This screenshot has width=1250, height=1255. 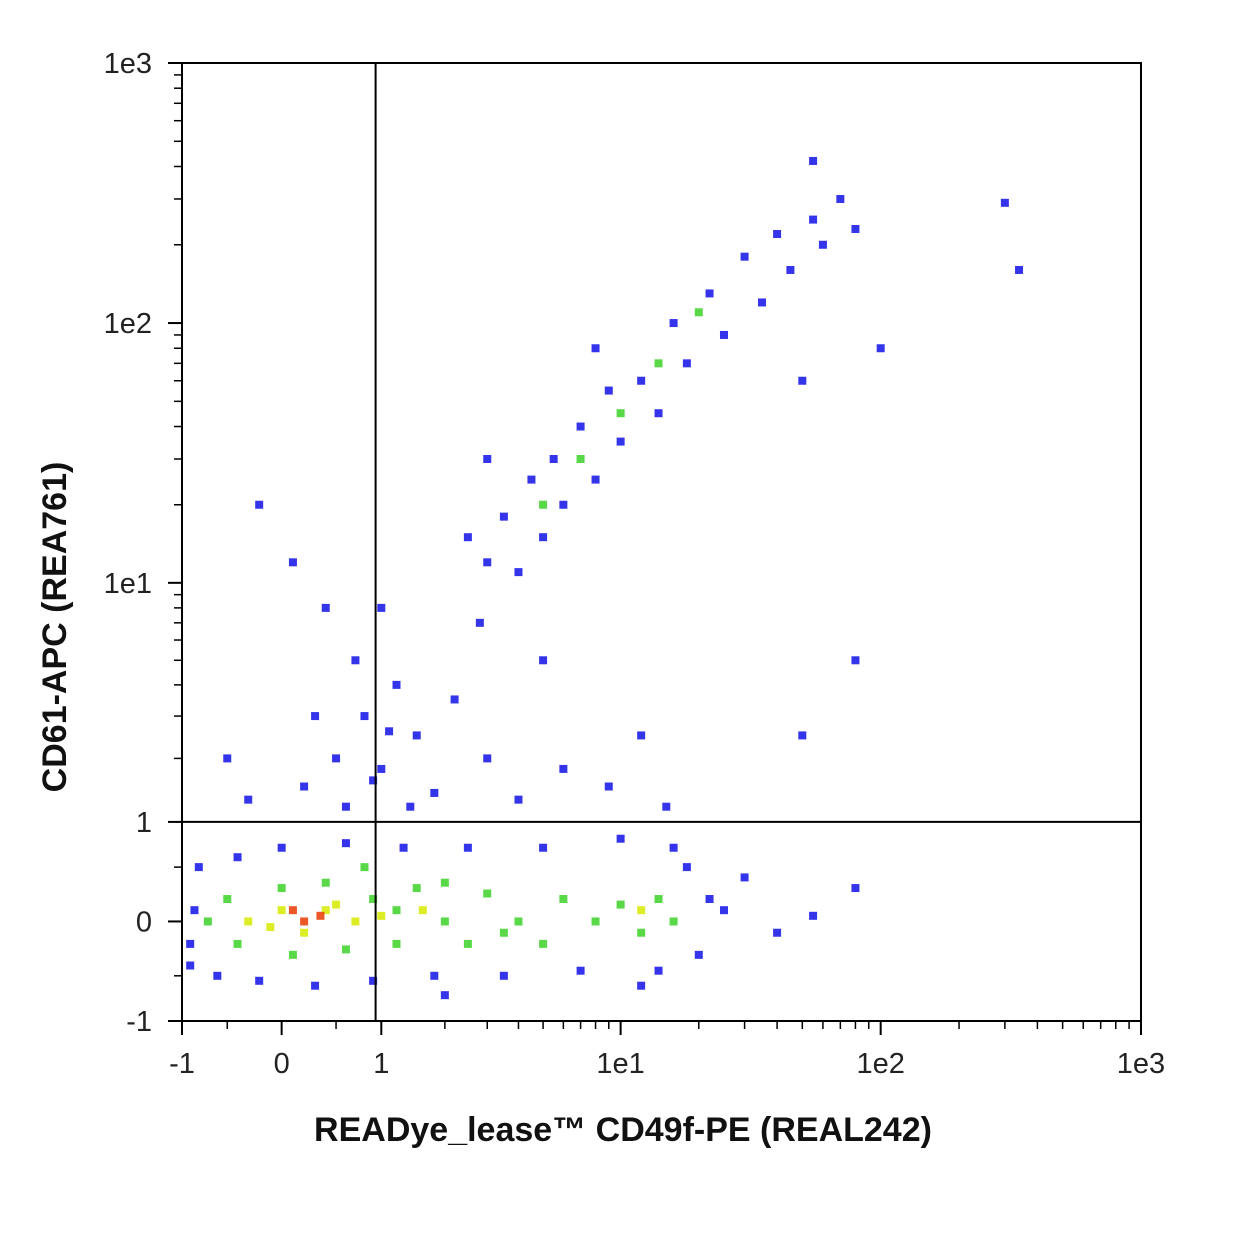 I want to click on x-axis-title: READye_lease™ CD49f-PE (REAL242), so click(x=623, y=1130).